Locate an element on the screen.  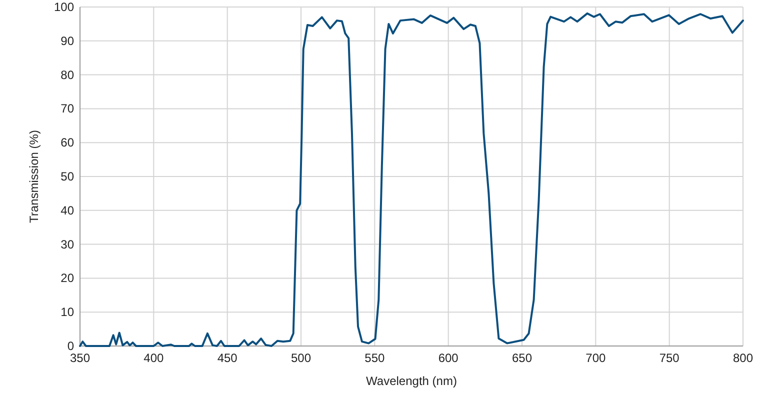
y-tick-label: 40 is located at coordinates (67, 210).